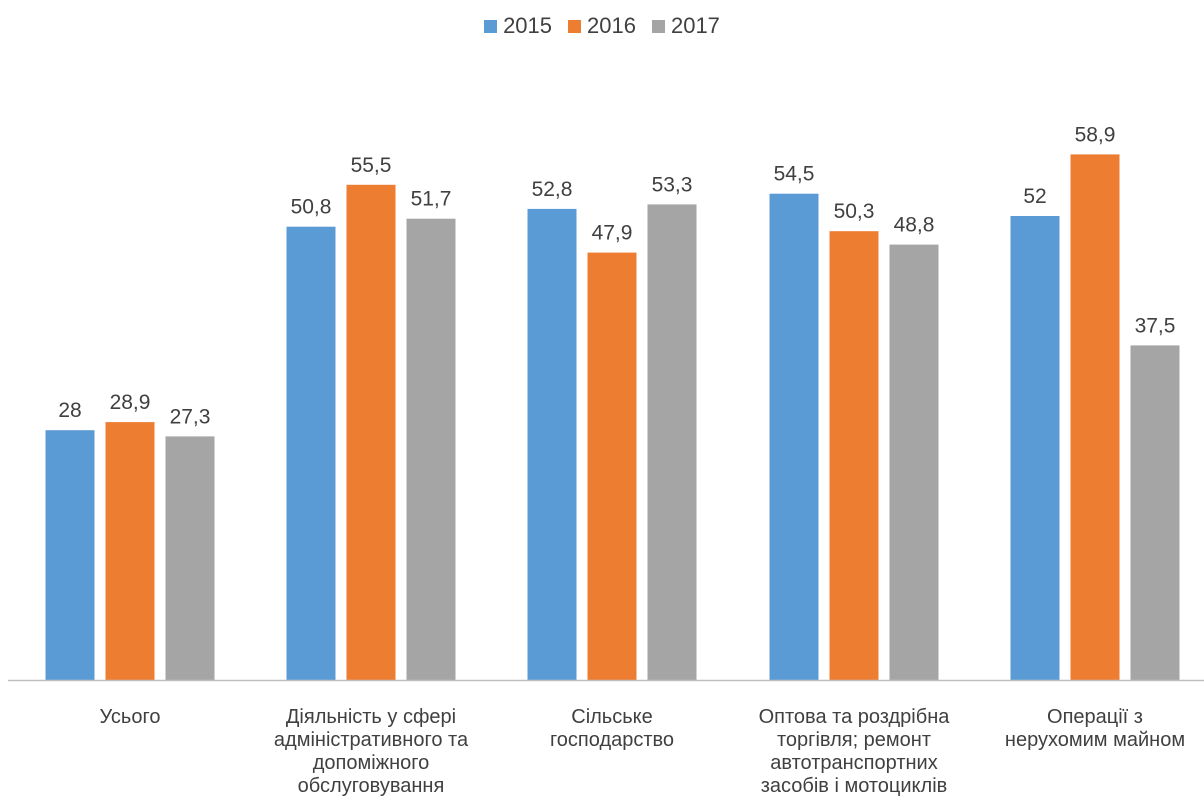  Describe the element at coordinates (311, 207) in the screenshot. I see `data-label-2015-1: 50,8` at that location.